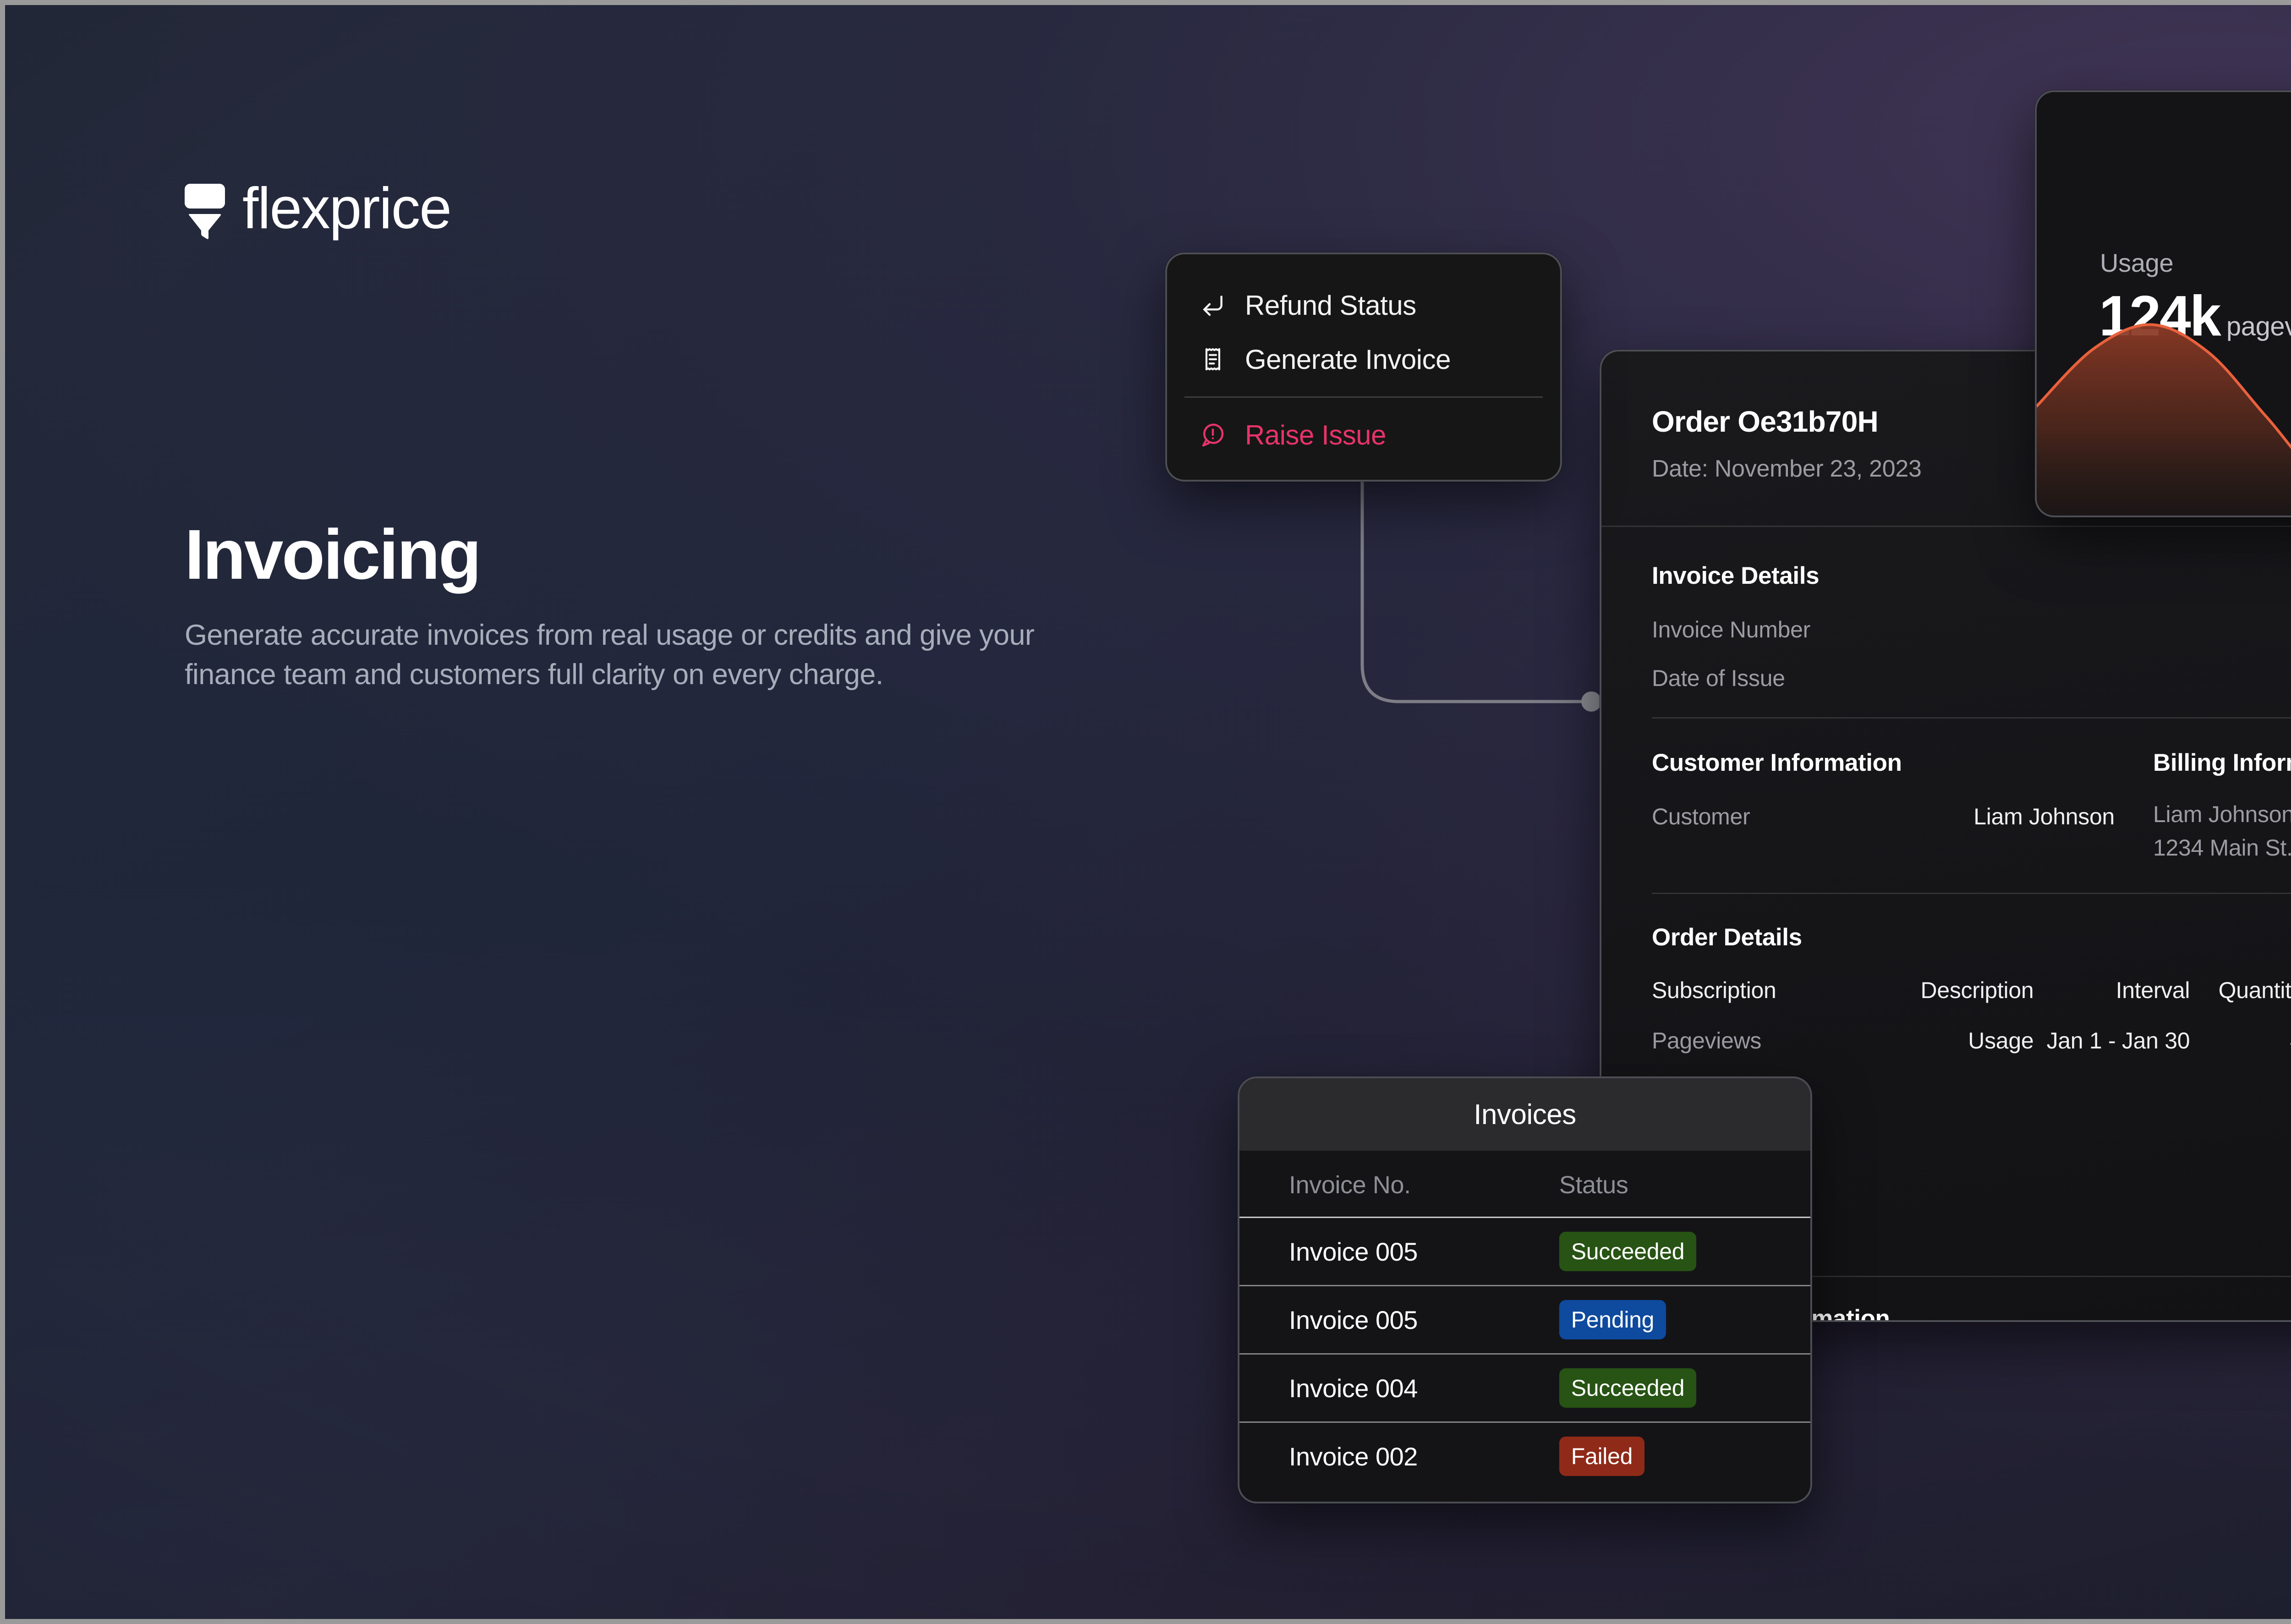  Describe the element at coordinates (1602, 1456) in the screenshot. I see `status-badge: Failed` at that location.